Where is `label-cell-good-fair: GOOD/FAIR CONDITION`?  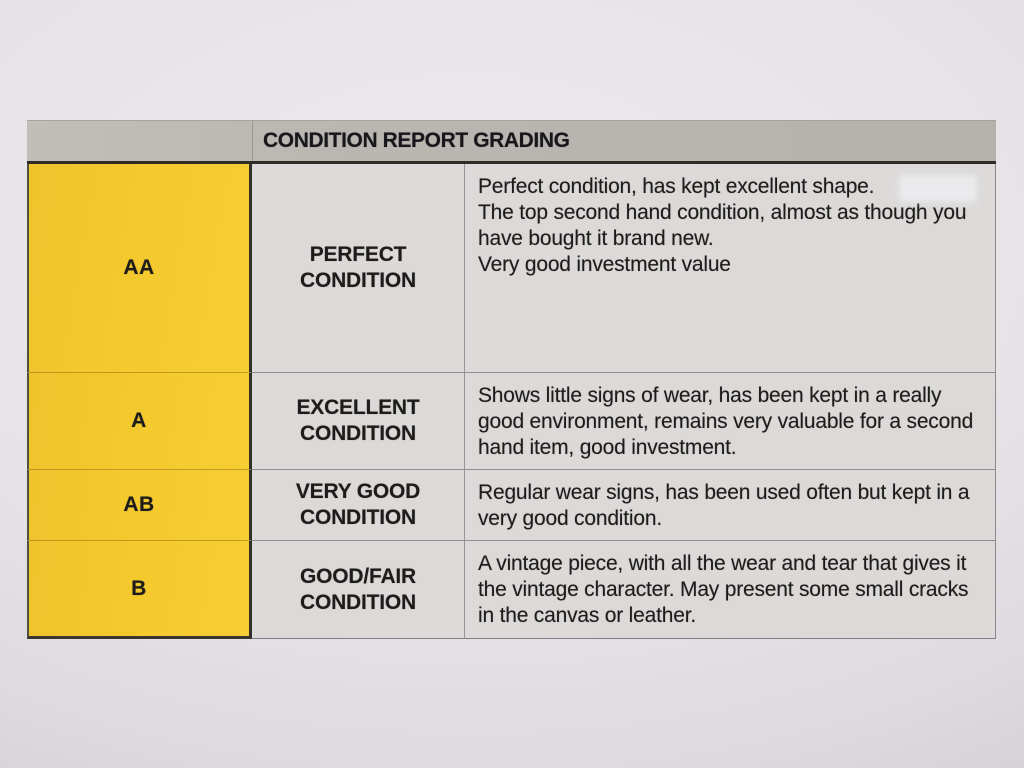 label-cell-good-fair: GOOD/FAIR CONDITION is located at coordinates (358, 589).